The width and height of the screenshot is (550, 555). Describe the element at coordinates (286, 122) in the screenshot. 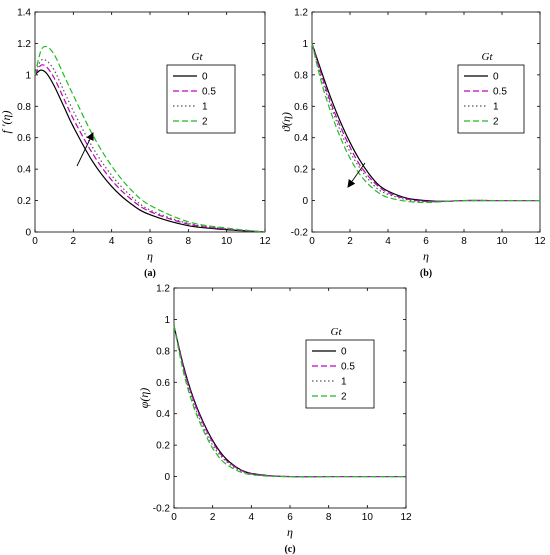

I see `y-axis-label: ϑ(η)` at that location.